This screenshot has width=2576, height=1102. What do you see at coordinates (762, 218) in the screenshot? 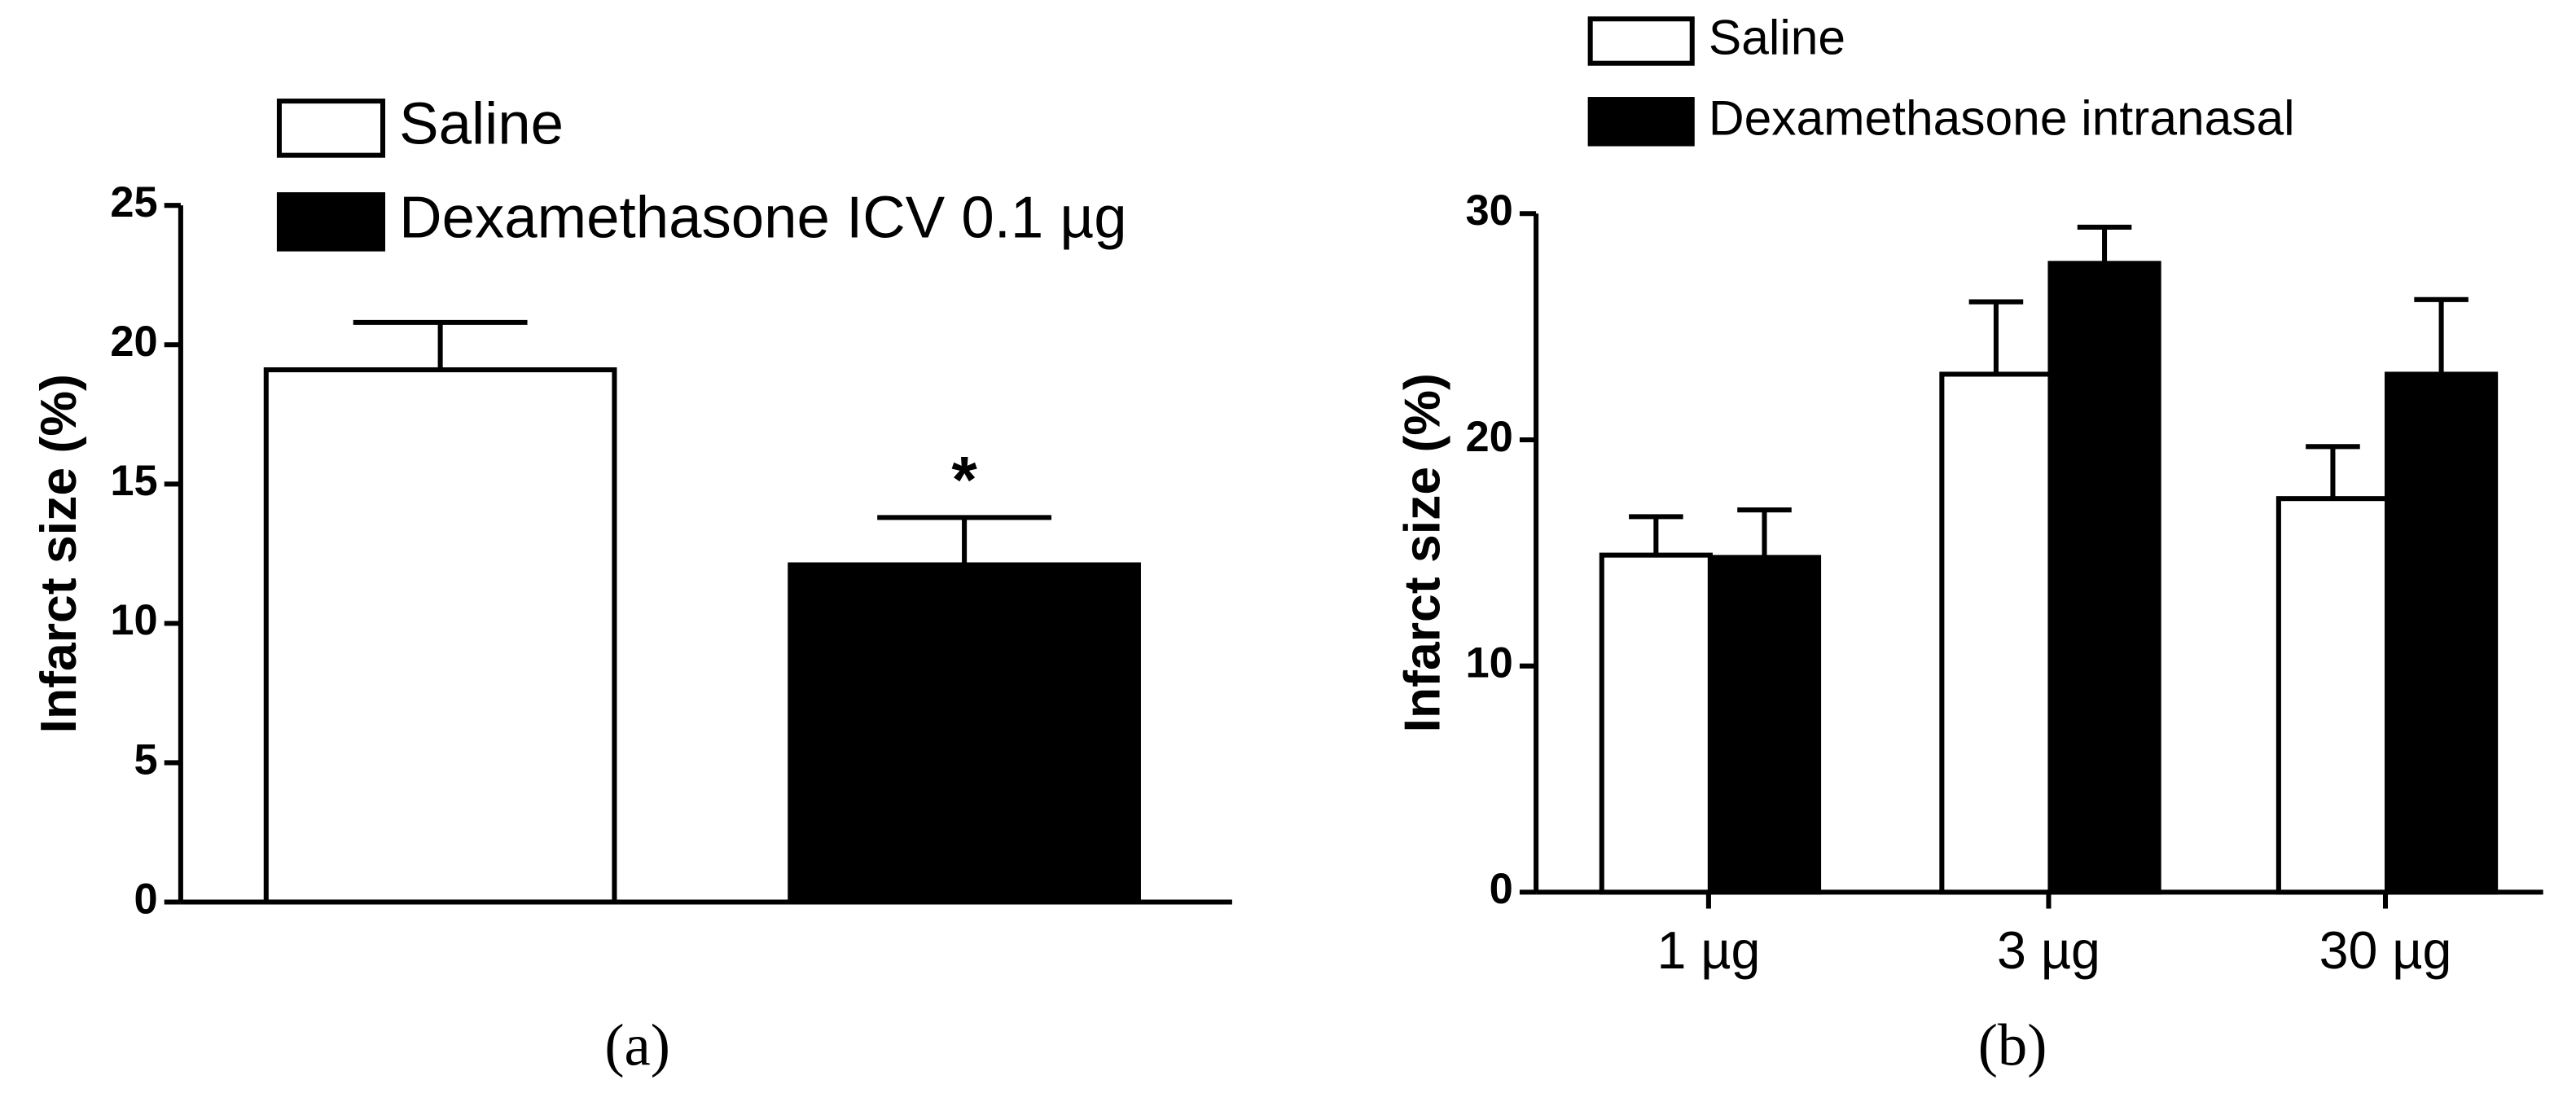
I see `legend-label: Dexamethasone ICV 0.1 µg` at bounding box center [762, 218].